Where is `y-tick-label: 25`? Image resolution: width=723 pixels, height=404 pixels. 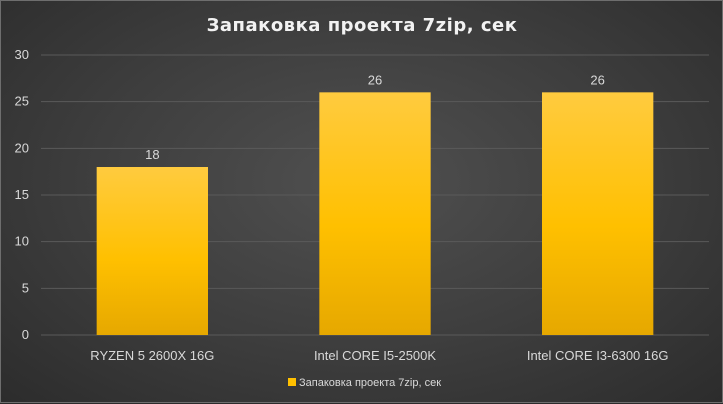 y-tick-label: 25 is located at coordinates (22, 101).